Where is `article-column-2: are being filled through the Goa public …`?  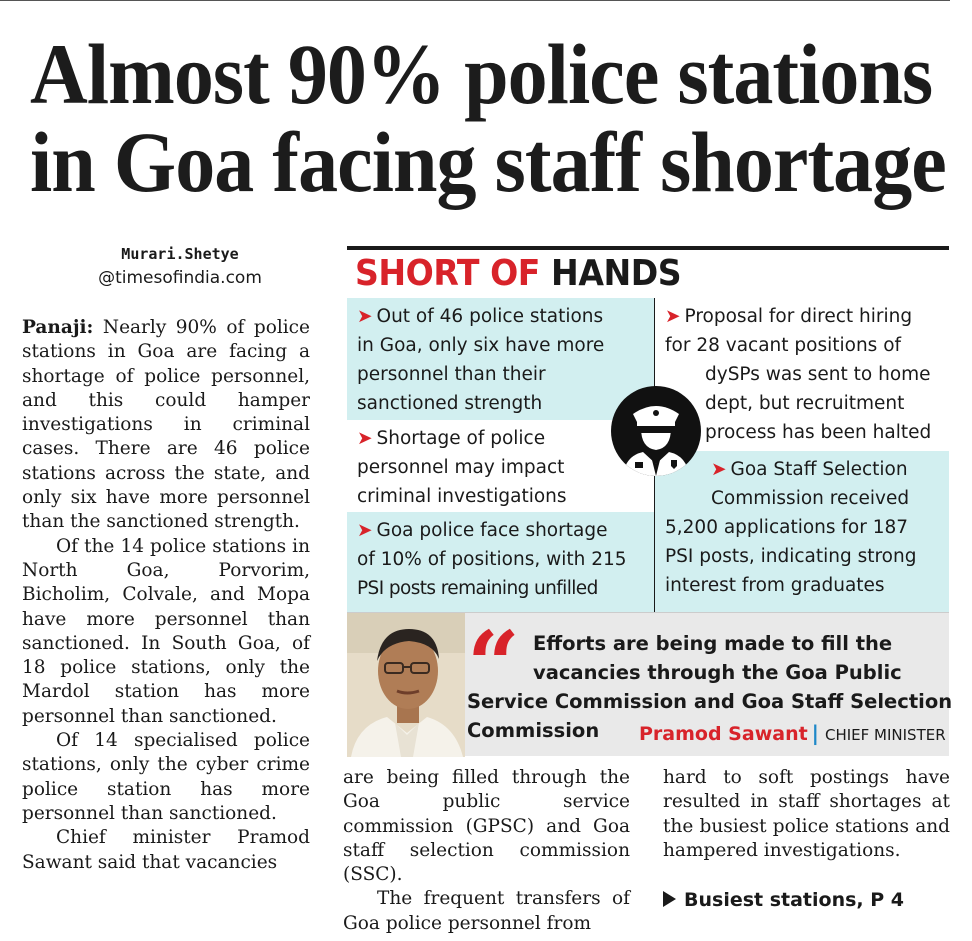
article-column-2: are being filled through the Goa public … is located at coordinates (486, 851).